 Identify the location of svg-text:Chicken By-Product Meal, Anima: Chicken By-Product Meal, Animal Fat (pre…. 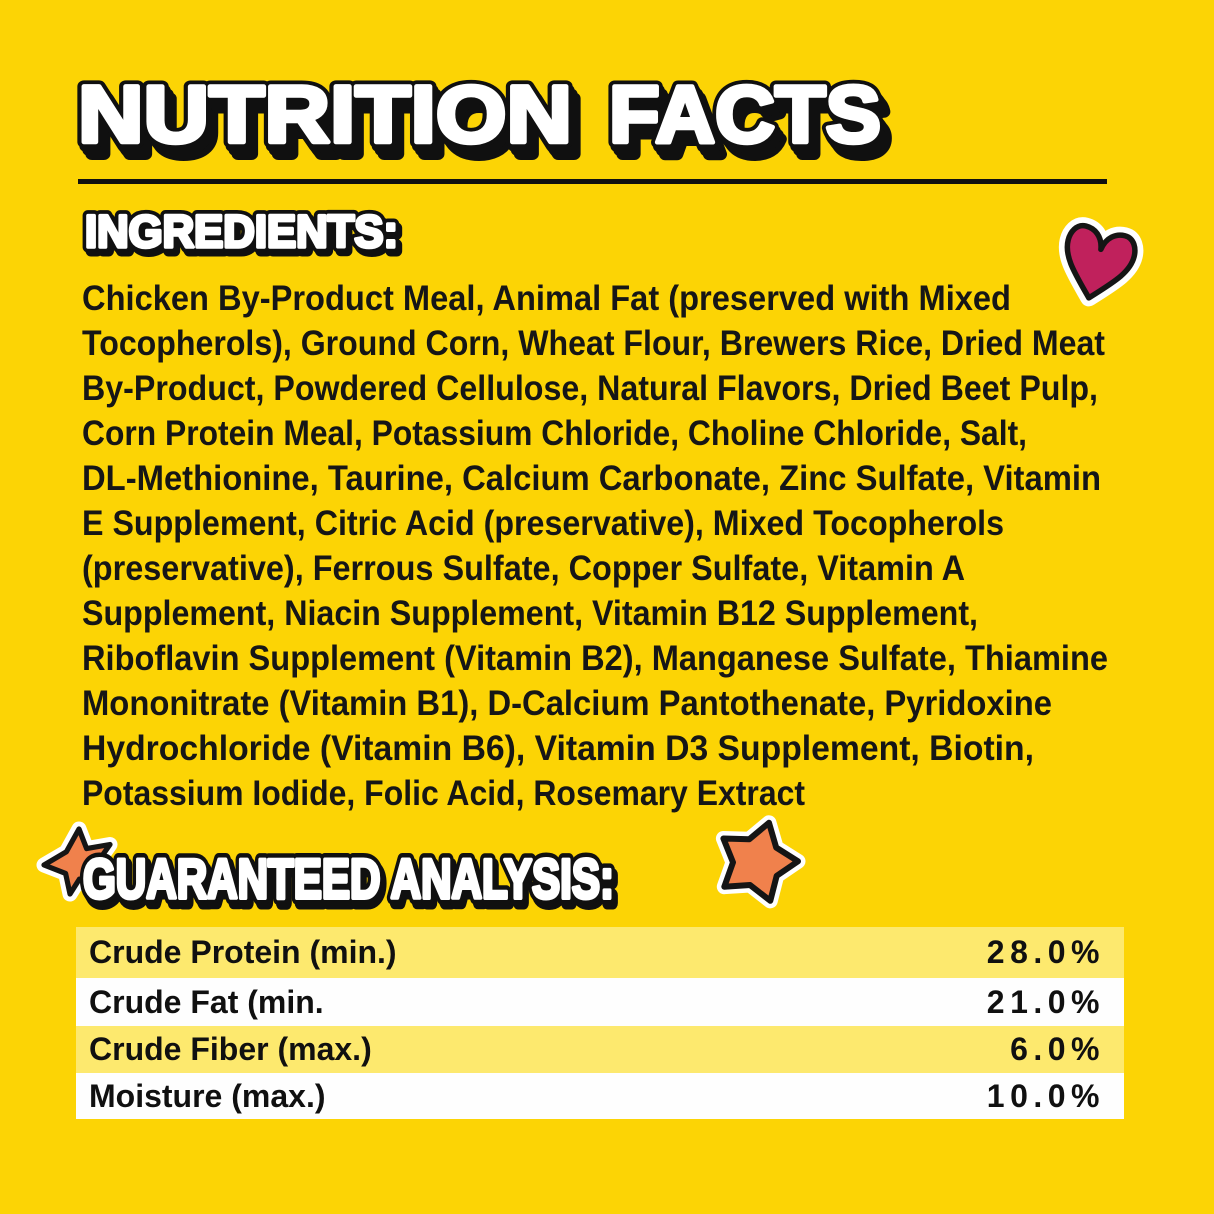
(546, 298).